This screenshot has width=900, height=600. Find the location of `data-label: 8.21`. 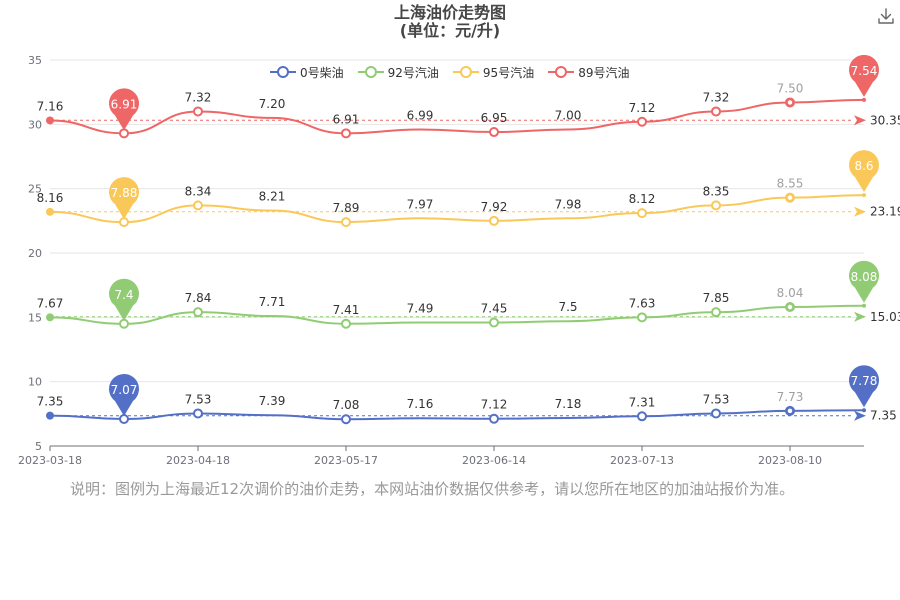

data-label: 8.21 is located at coordinates (272, 197).